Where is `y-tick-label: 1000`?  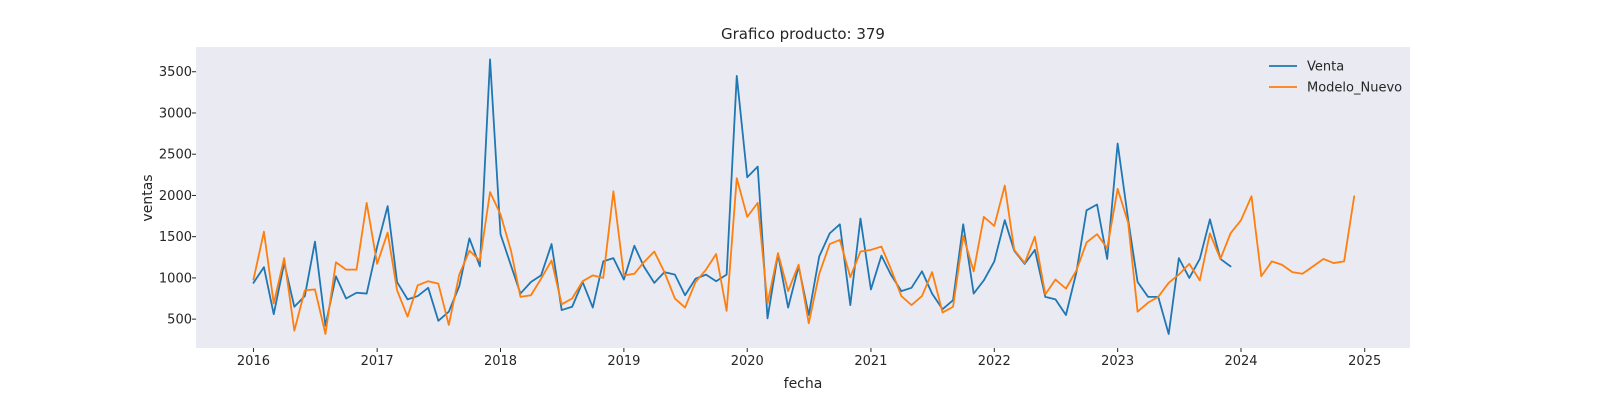 y-tick-label: 1000 is located at coordinates (175, 278).